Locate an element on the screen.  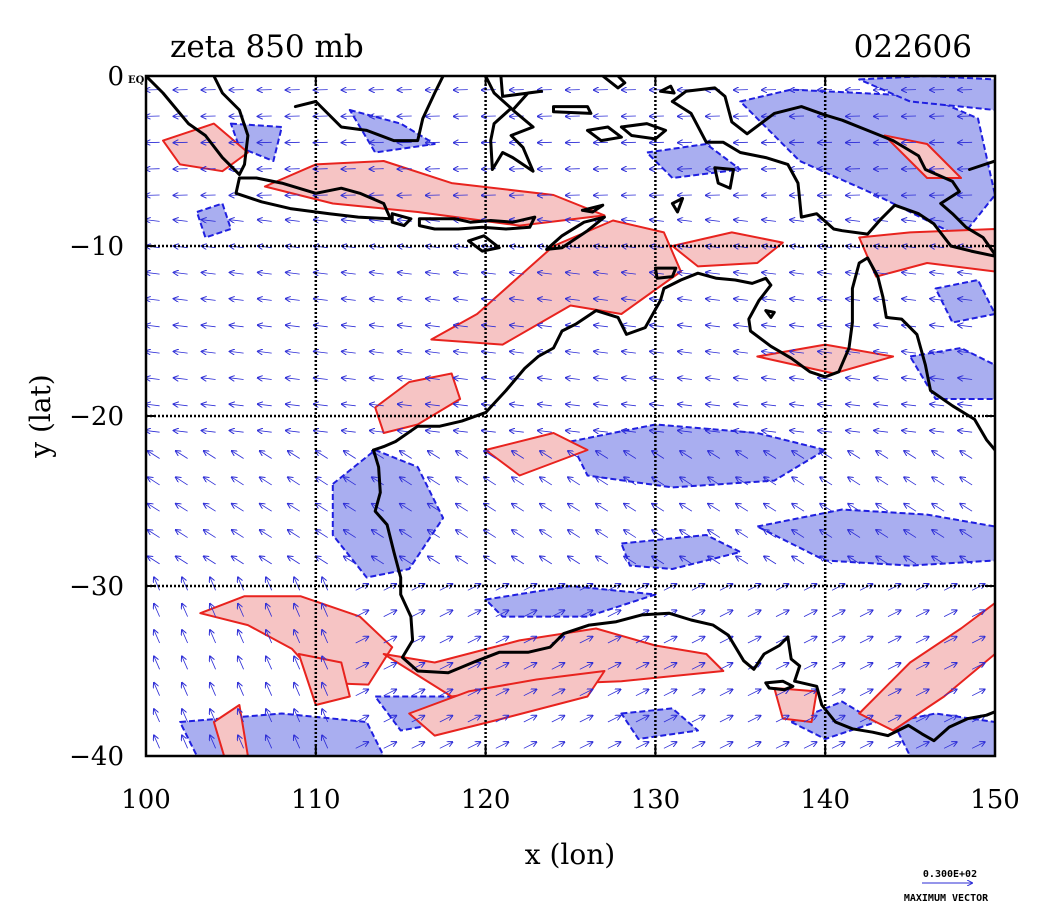
x-tick-label: 150 is located at coordinates (995, 800).